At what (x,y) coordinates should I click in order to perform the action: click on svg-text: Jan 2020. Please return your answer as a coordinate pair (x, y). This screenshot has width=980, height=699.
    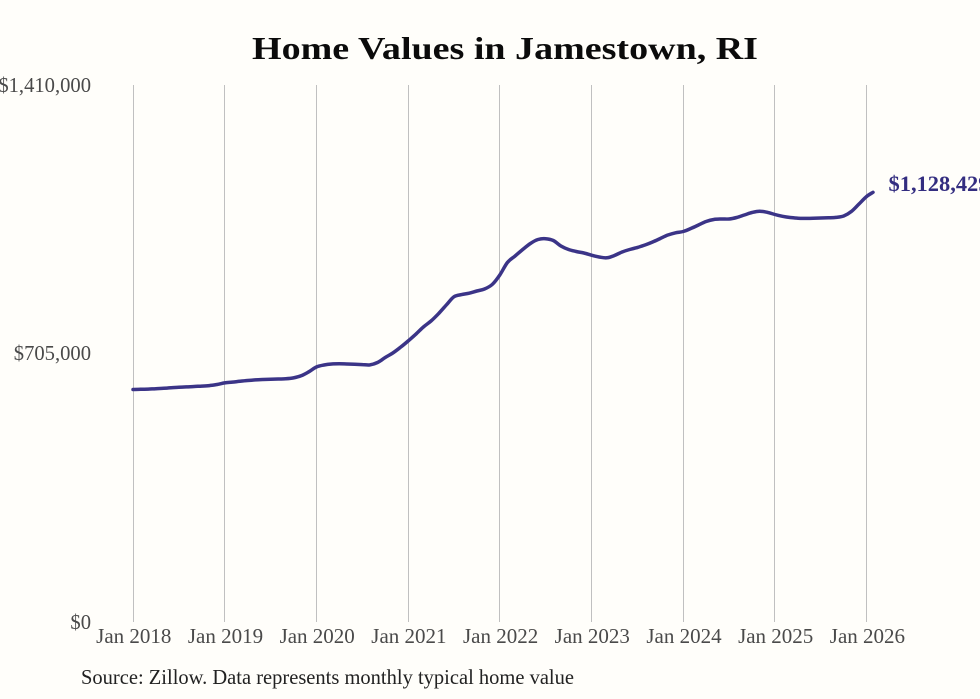
    Looking at the image, I should click on (317, 636).